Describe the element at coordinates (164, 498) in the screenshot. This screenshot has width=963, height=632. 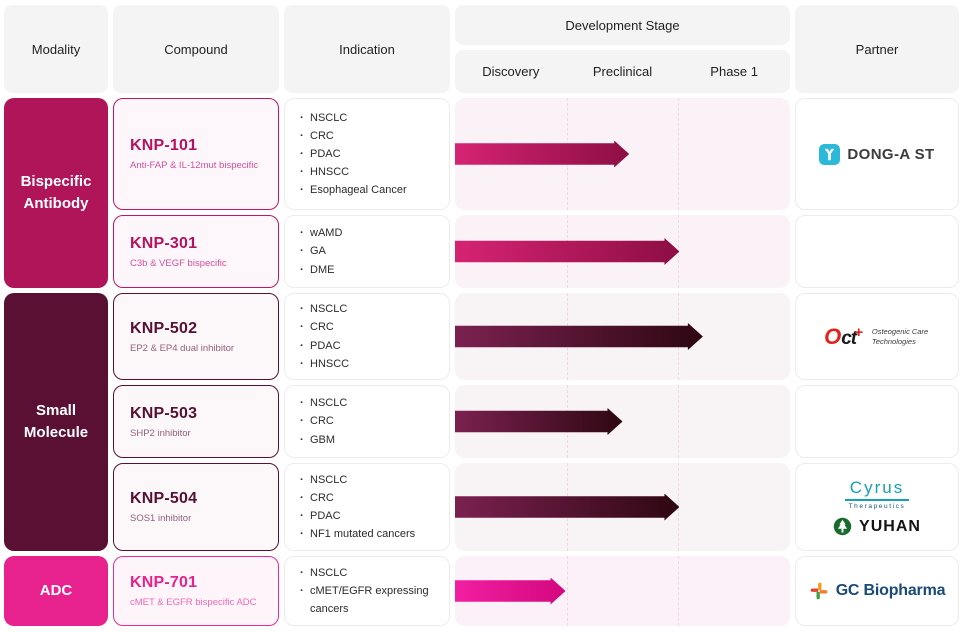
I see `compound-name: KNP-504` at that location.